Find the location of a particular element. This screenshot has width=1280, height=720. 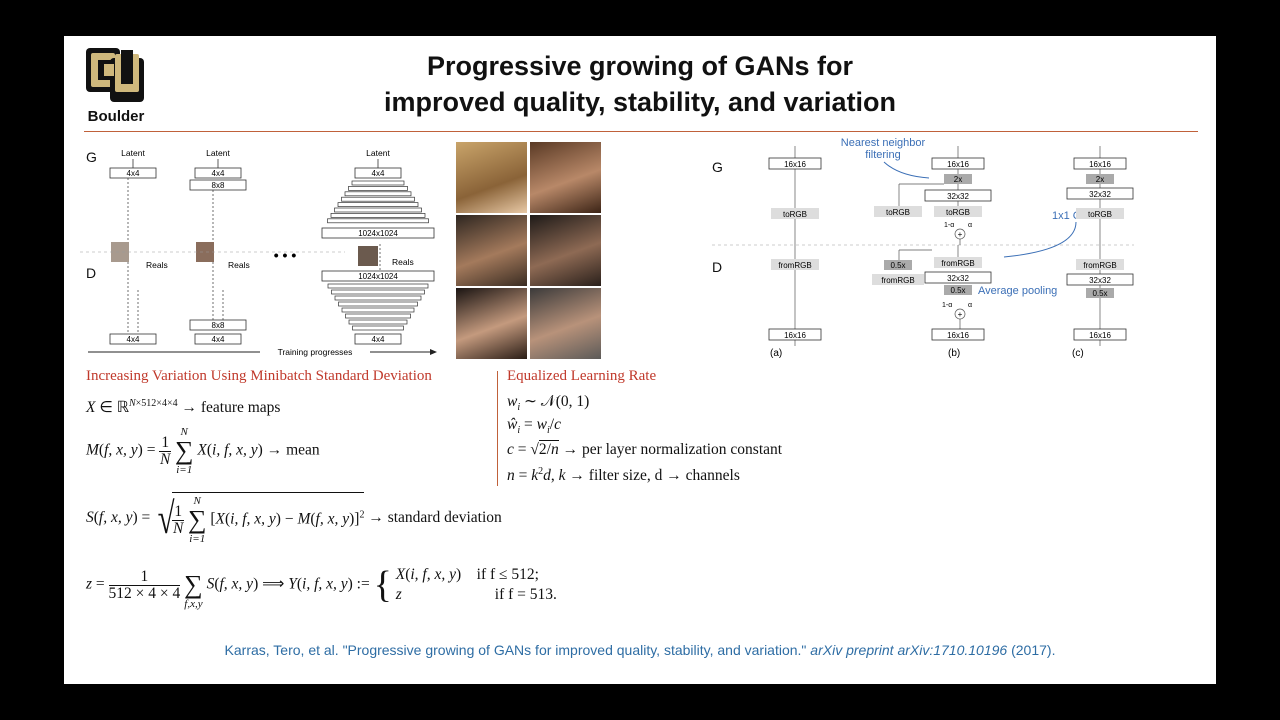

c-up-2x is located at coordinates (1100, 179).